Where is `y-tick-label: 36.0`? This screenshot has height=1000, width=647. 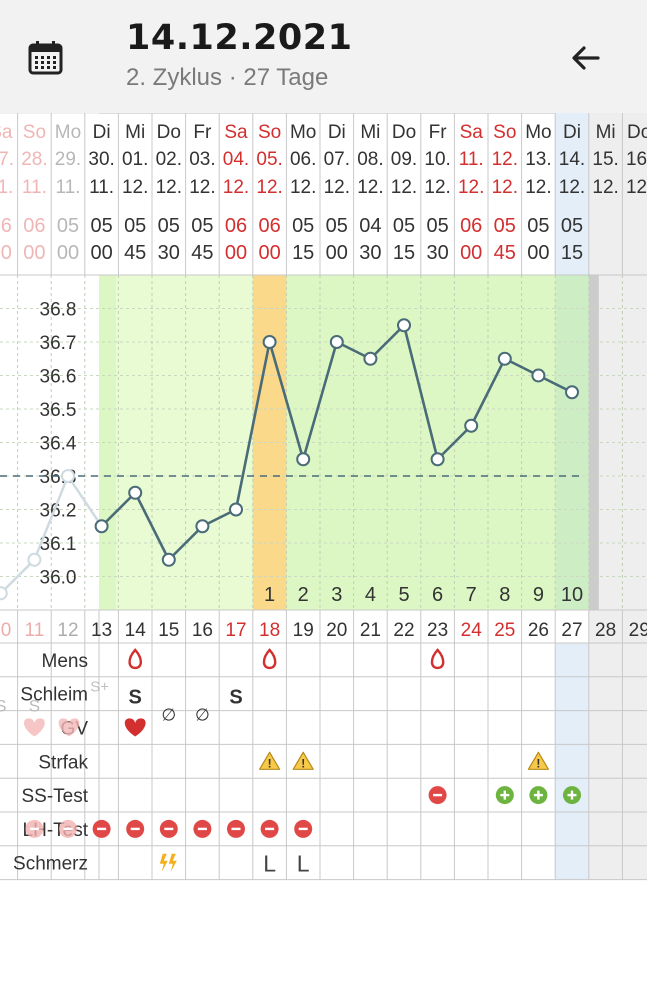 y-tick-label: 36.0 is located at coordinates (58, 578).